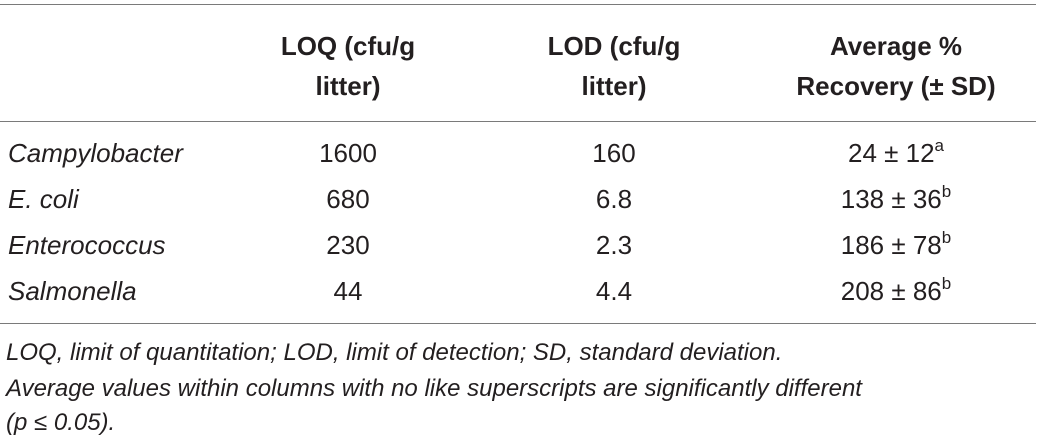 This screenshot has width=1042, height=448. I want to click on footnote-significance-level: (p ≤ 0.05)., so click(61, 422).